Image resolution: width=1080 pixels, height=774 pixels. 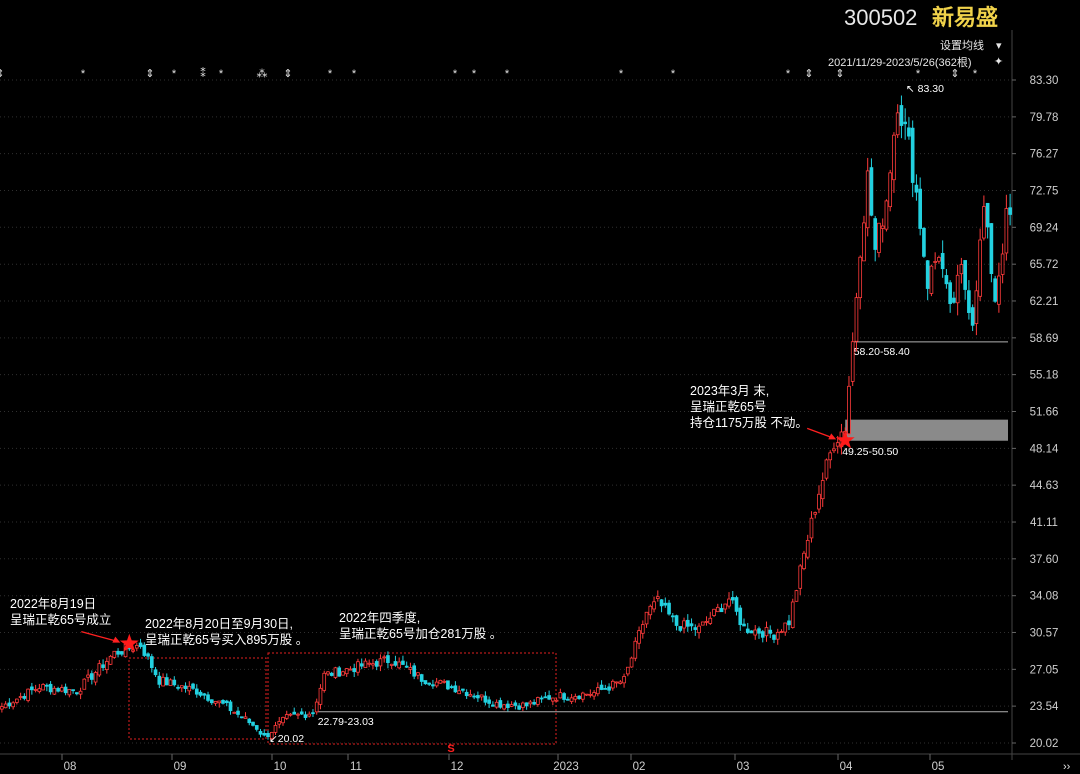 I want to click on x-tick-label: 04, so click(x=846, y=767).